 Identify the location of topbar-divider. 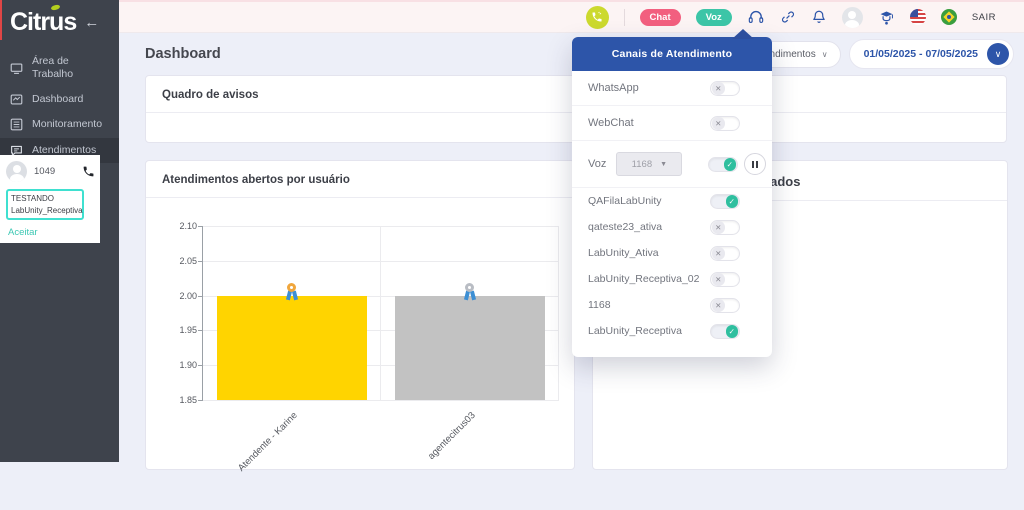
(624, 17).